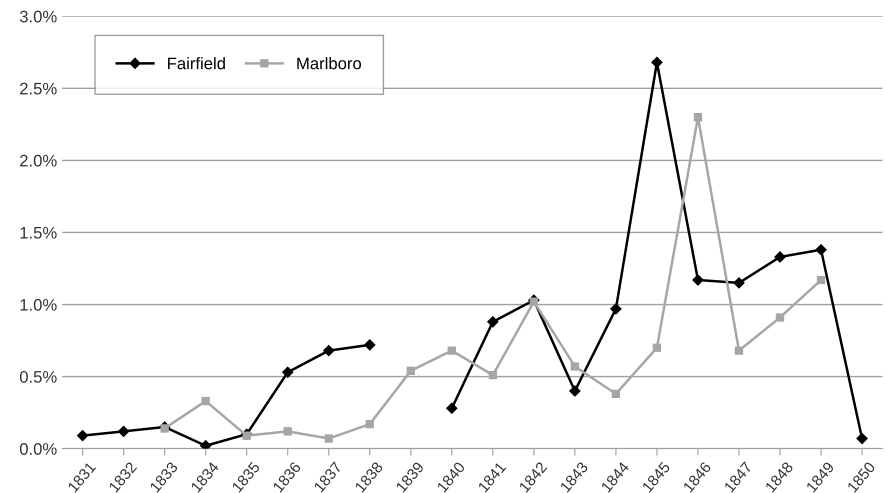 Image resolution: width=887 pixels, height=493 pixels. Describe the element at coordinates (329, 63) in the screenshot. I see `legend-label: Marlboro` at that location.